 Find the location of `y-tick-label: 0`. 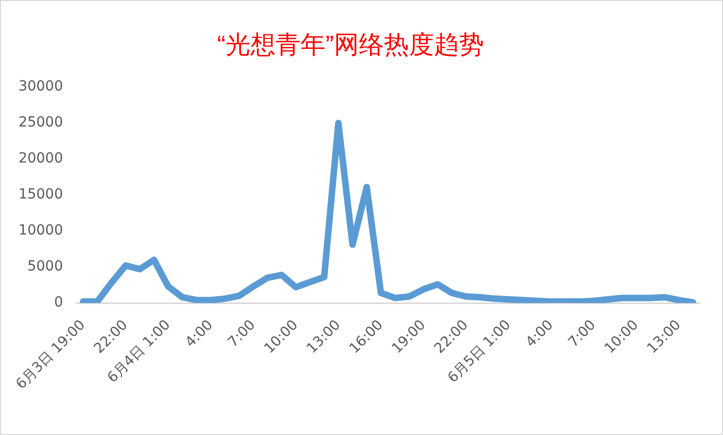

y-tick-label: 0 is located at coordinates (58, 302).